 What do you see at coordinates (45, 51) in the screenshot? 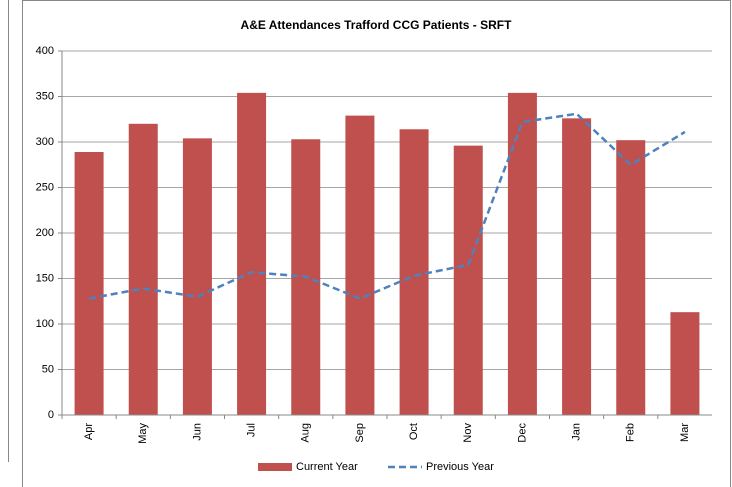
I see `y-tick-label: 400` at bounding box center [45, 51].